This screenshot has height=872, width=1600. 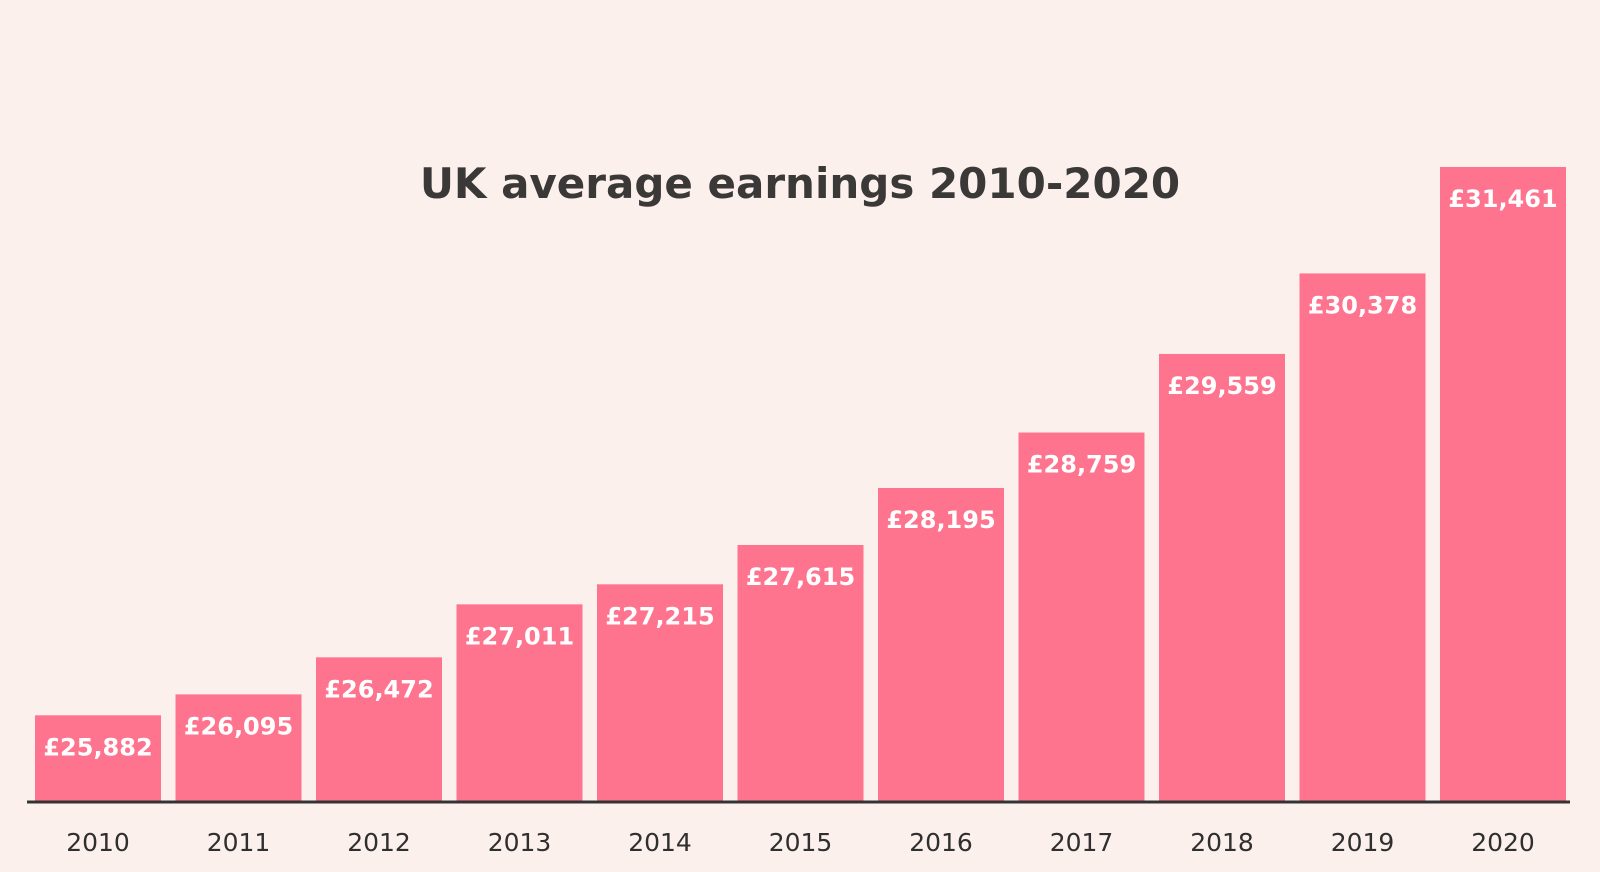 I want to click on bar-2013, so click(x=519, y=703).